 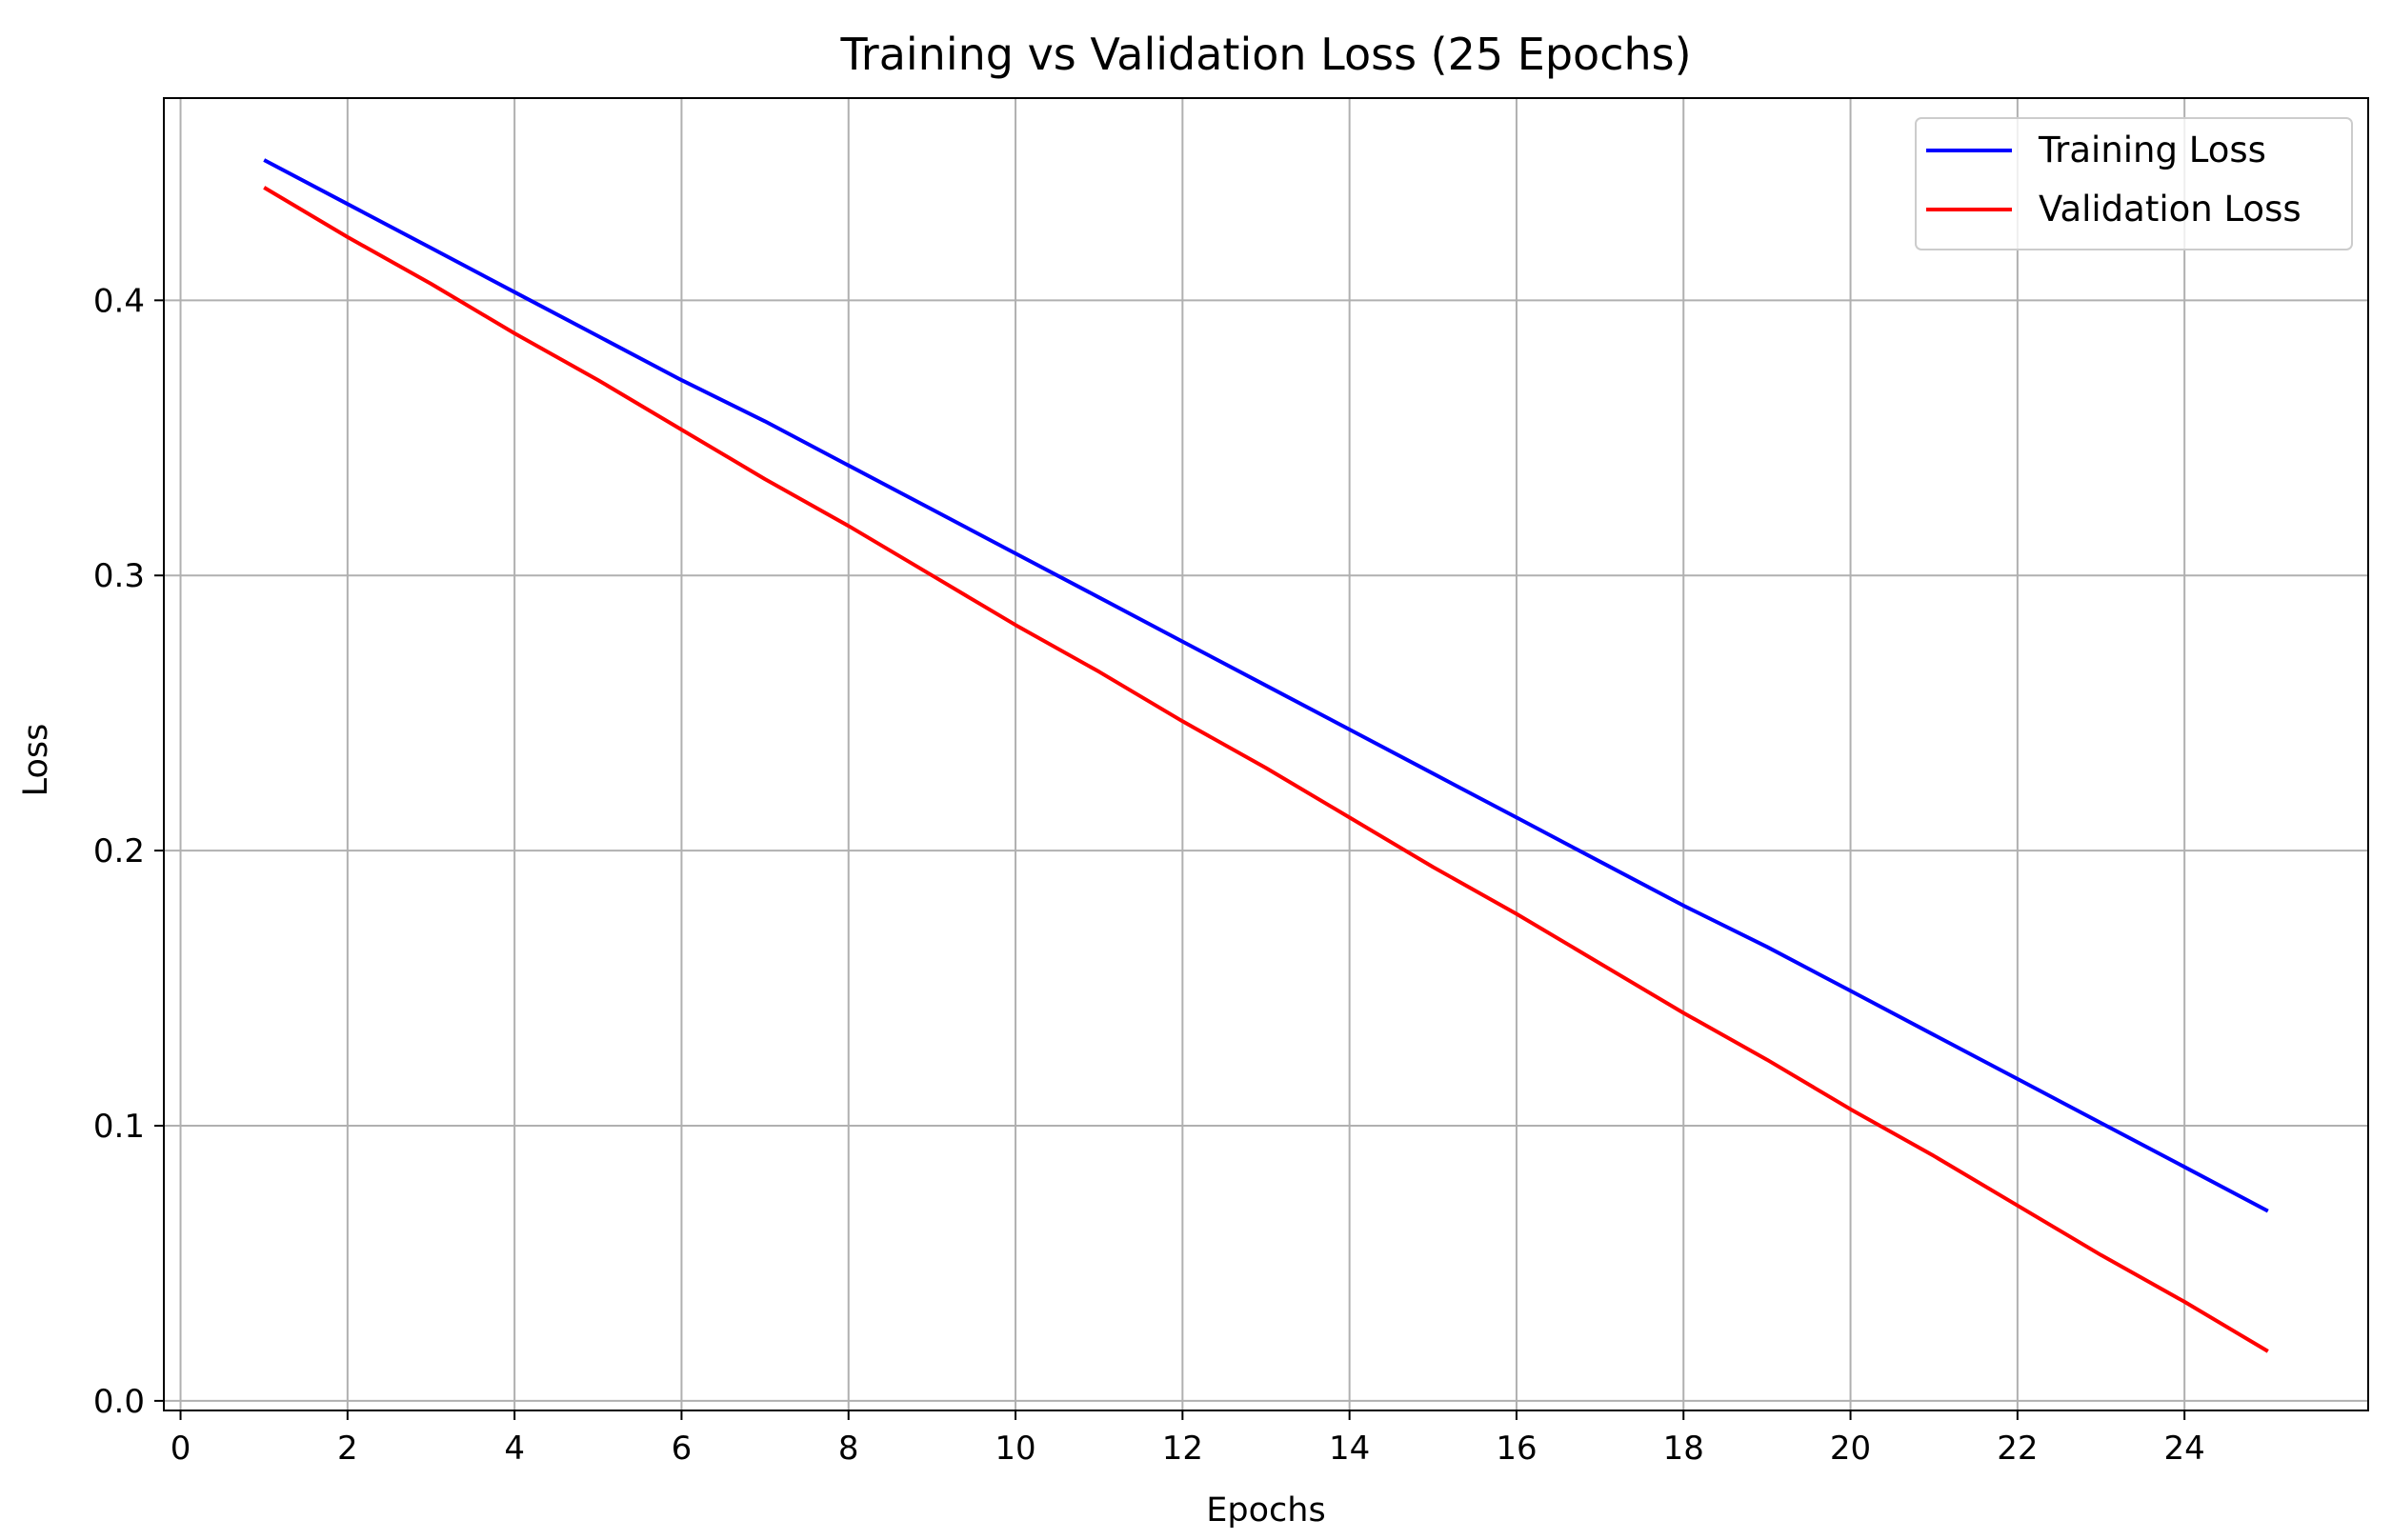 What do you see at coordinates (119, 301) in the screenshot?
I see `y-tick-label: 0.4` at bounding box center [119, 301].